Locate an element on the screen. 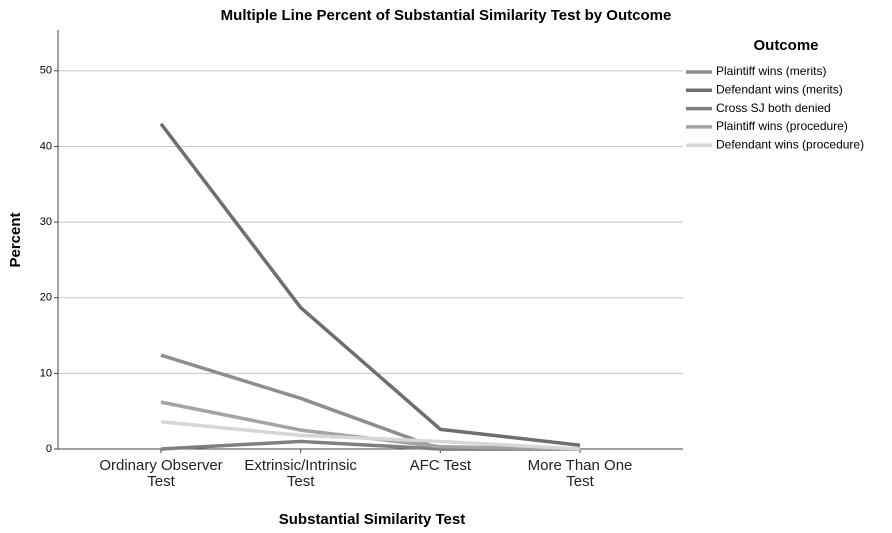  y-tick-label: 0 is located at coordinates (49, 449).